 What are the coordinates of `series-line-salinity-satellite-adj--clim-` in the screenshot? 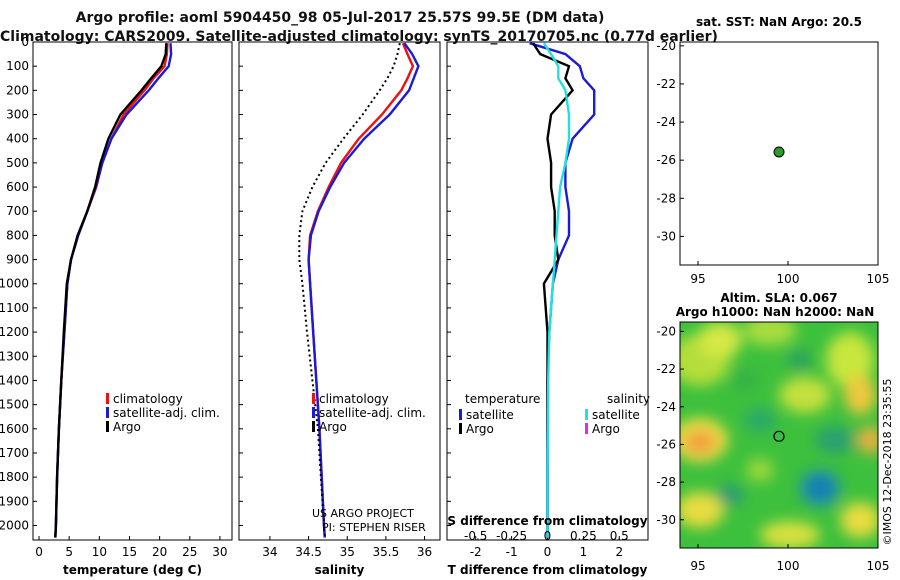 It's located at (363, 290).